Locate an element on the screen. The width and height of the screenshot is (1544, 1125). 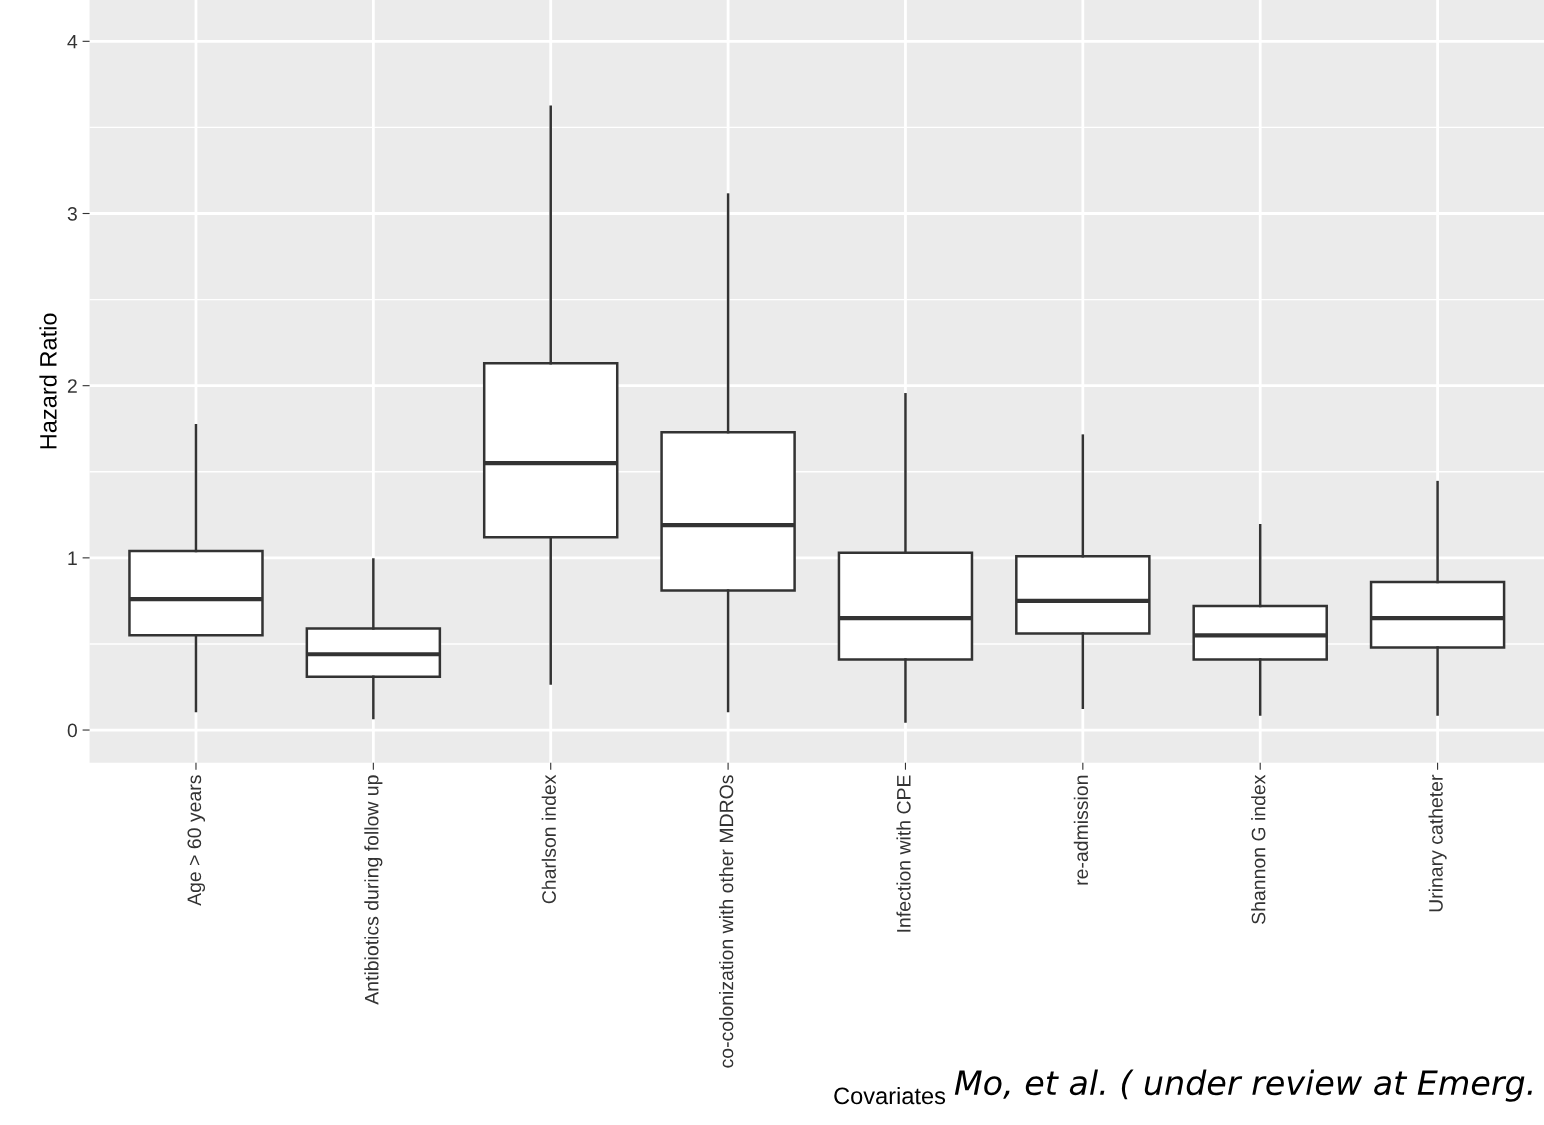
x-tick-label: Shannon G index is located at coordinates (1258, 849).